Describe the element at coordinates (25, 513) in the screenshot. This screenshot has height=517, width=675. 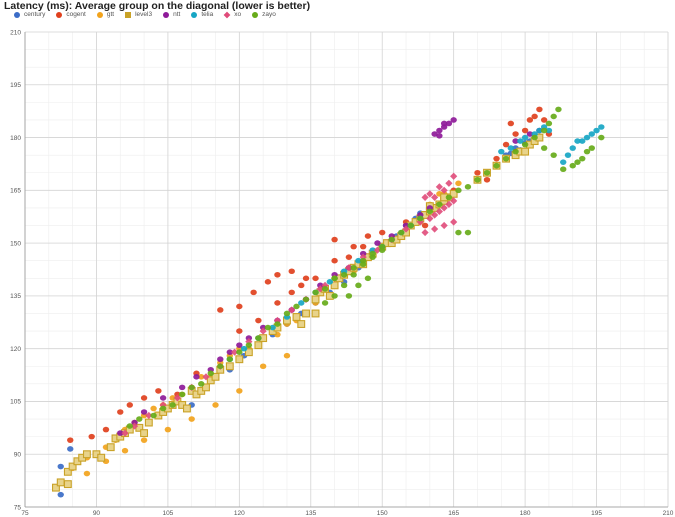
I see `x-tick-label: 75` at that location.